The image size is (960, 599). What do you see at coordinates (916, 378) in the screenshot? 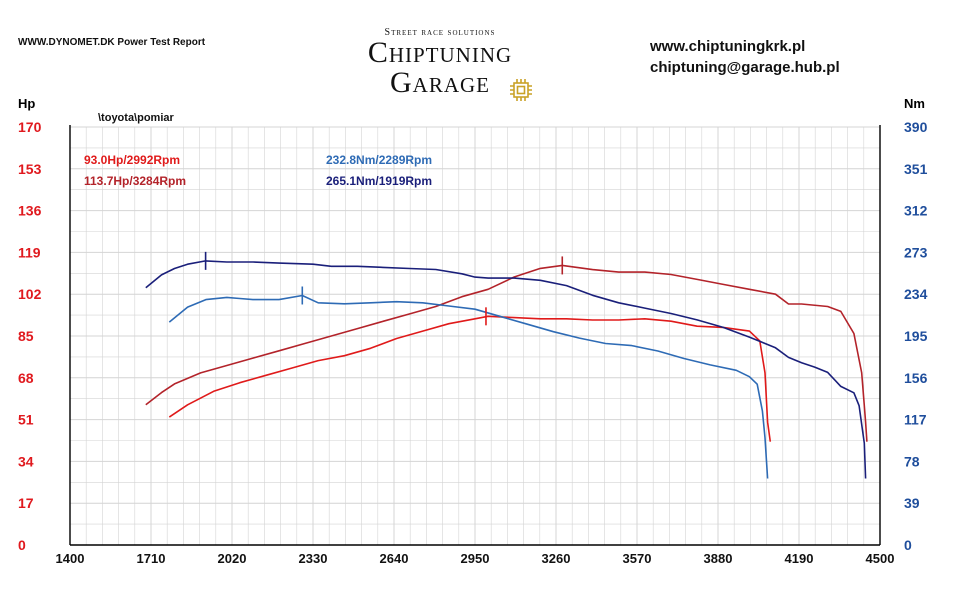
I see `y-tick-label-right: 156` at bounding box center [916, 378].